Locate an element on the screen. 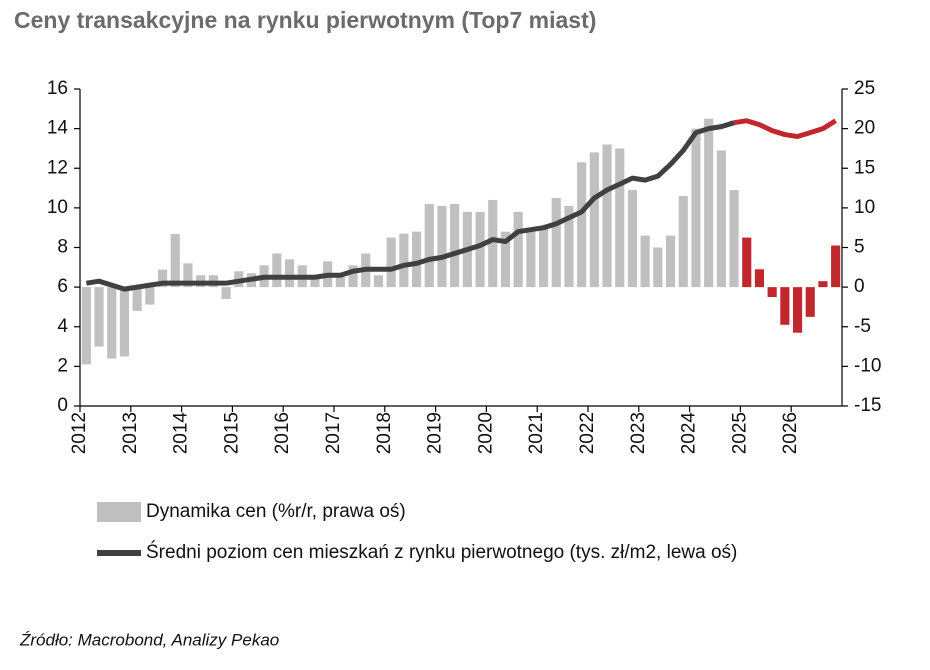 Image resolution: width=930 pixels, height=670 pixels. x-tick-label: 2026 is located at coordinates (790, 433).